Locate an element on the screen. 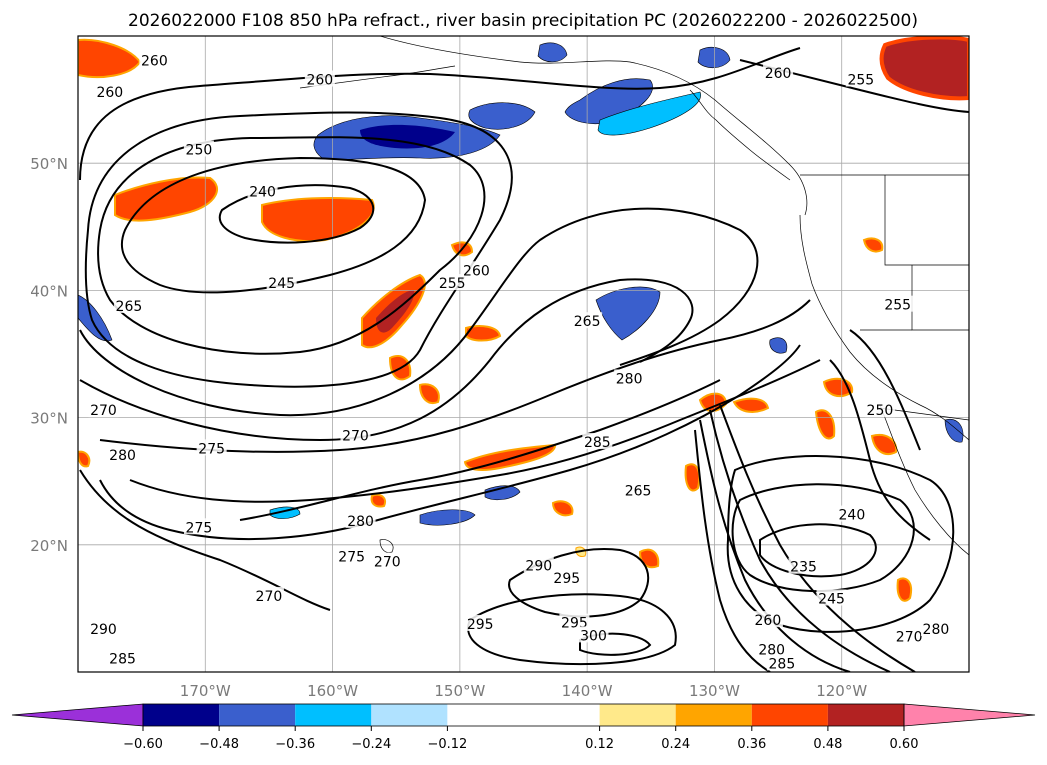 The width and height of the screenshot is (1047, 765). coastline-us-west is located at coordinates (884, 327).